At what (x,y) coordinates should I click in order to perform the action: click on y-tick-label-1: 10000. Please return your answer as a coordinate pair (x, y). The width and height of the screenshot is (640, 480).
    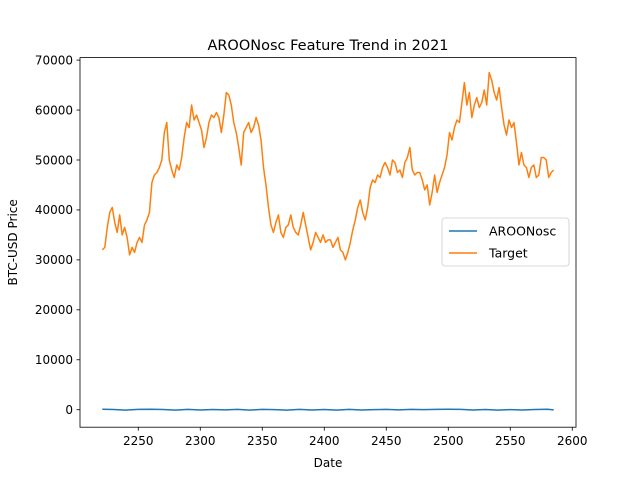
    Looking at the image, I should click on (54, 360).